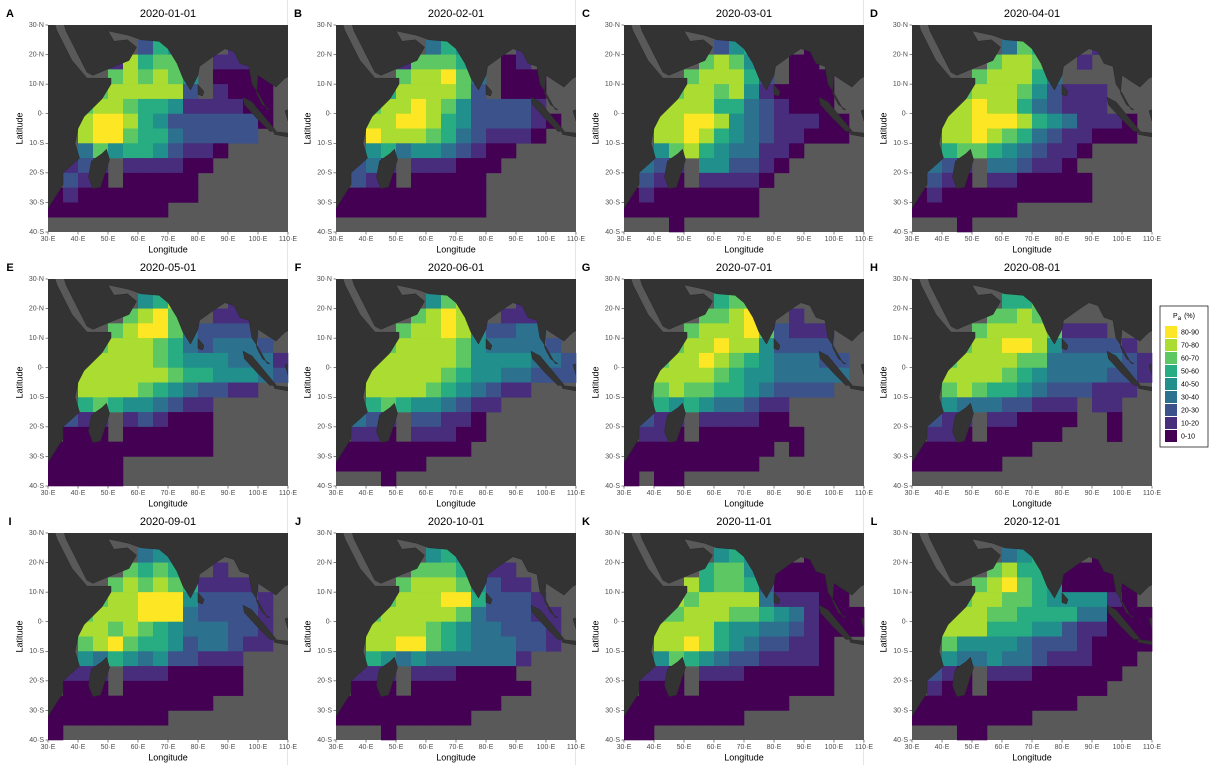 Image resolution: width=1212 pixels, height=765 pixels. I want to click on x-tick-label: 100·E, so click(1122, 747).